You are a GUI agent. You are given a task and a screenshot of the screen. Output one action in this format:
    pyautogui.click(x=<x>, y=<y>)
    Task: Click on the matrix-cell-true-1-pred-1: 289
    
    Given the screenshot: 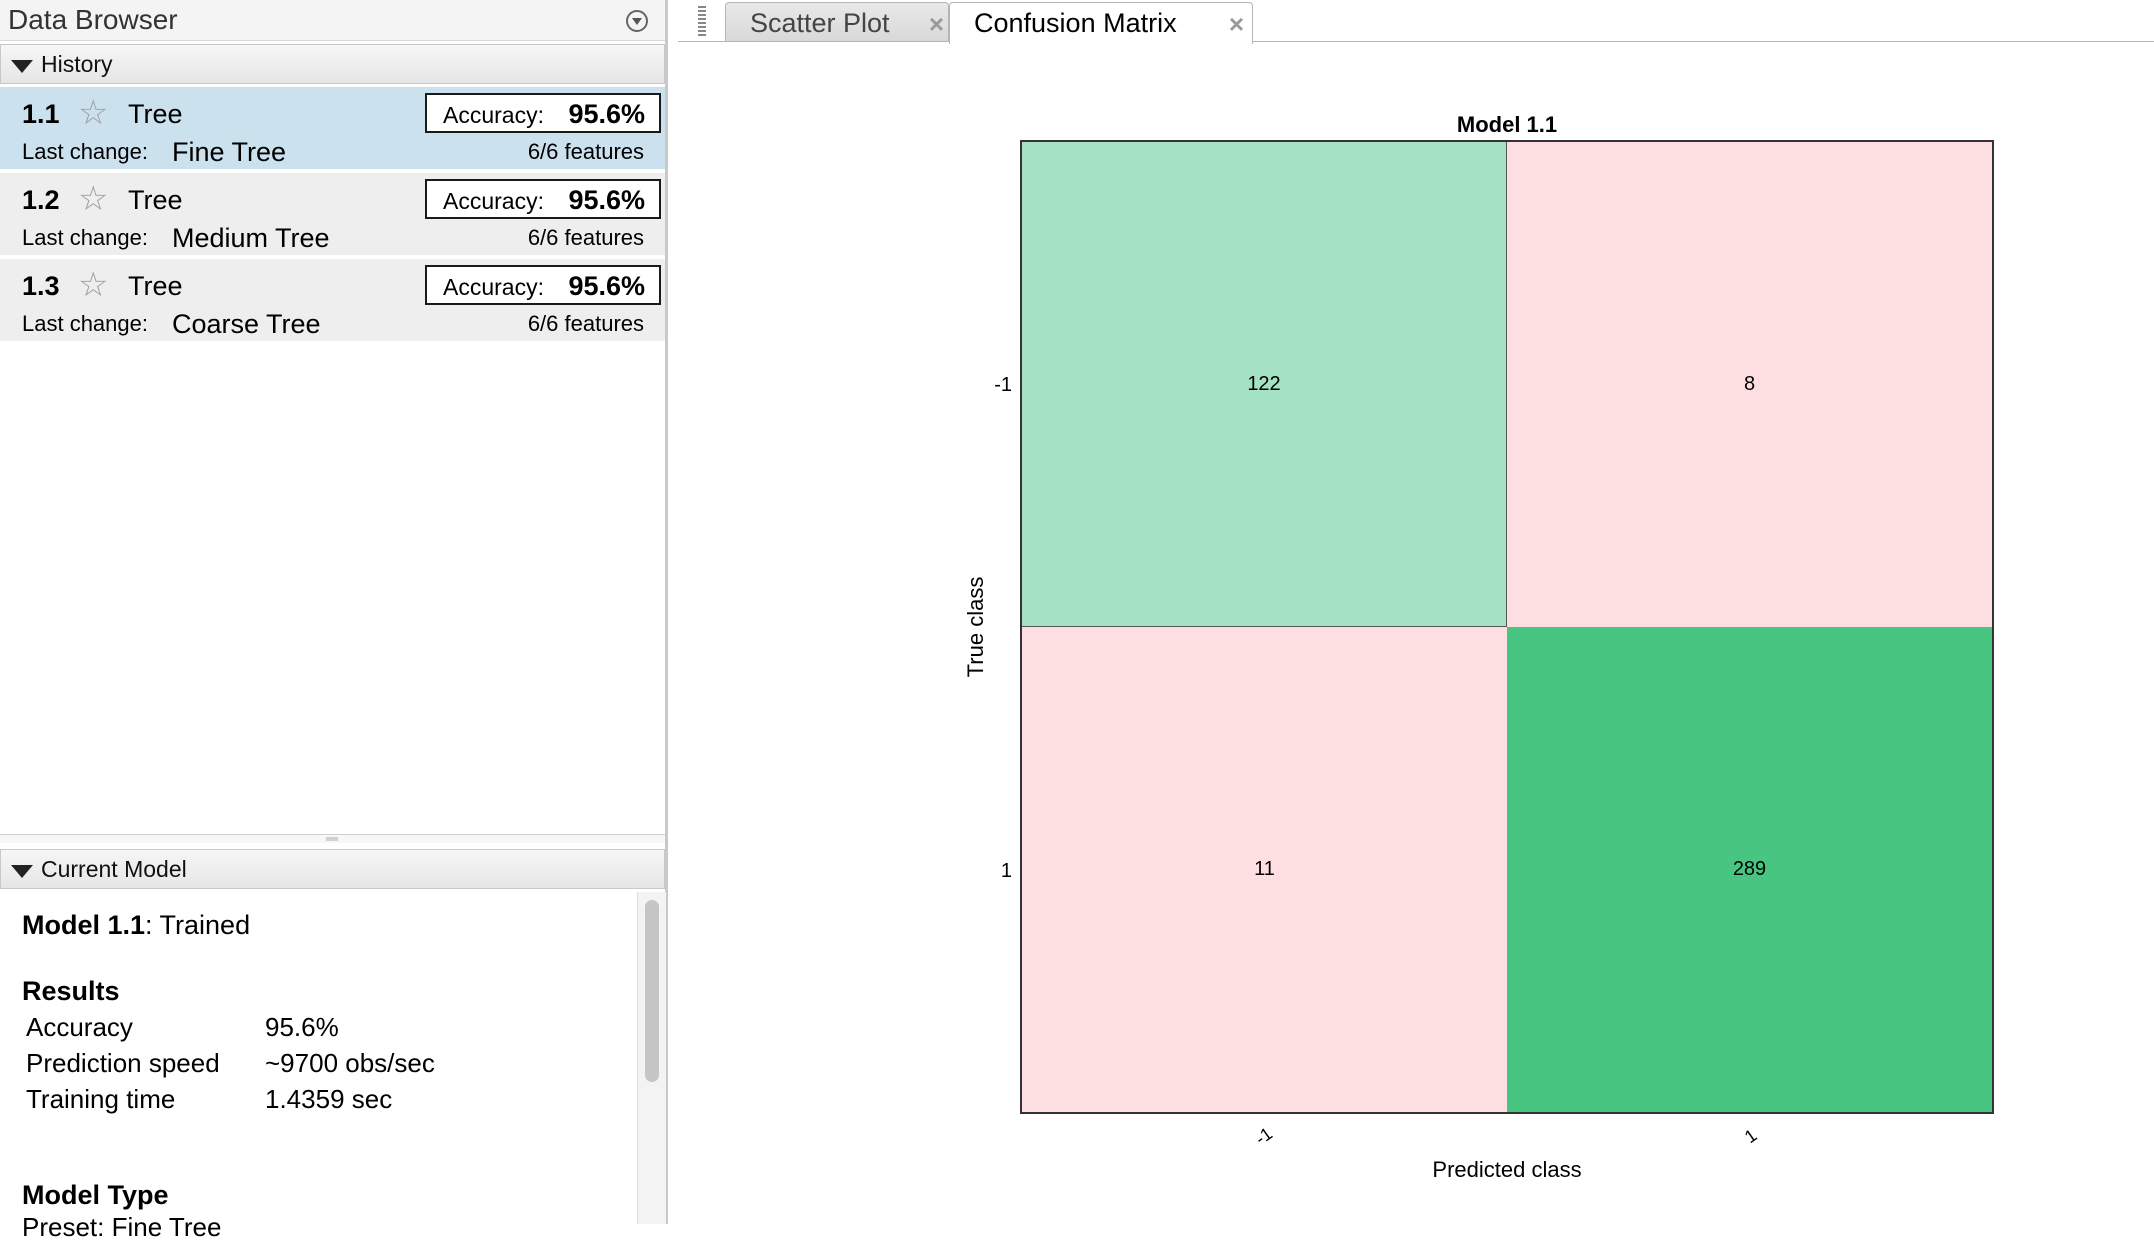 What is the action you would take?
    pyautogui.click(x=1749, y=869)
    